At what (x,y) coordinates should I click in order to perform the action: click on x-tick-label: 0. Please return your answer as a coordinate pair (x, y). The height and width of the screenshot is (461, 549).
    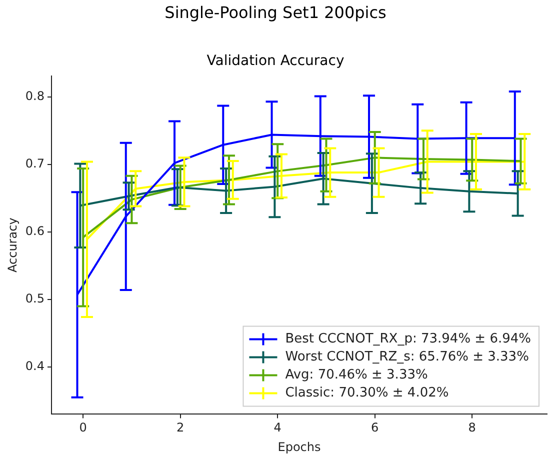
    Looking at the image, I should click on (83, 427).